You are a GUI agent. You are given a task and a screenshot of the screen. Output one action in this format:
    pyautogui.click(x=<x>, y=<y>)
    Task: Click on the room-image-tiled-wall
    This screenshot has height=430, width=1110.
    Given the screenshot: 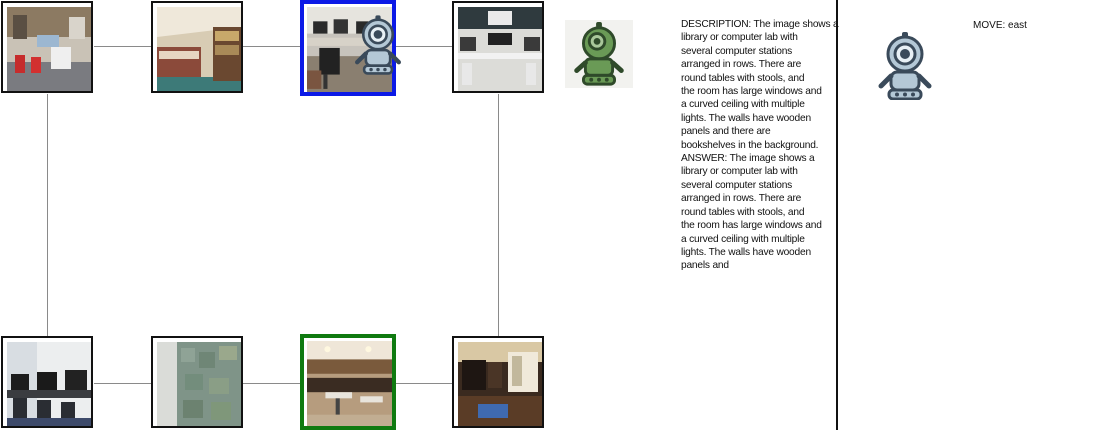 What is the action you would take?
    pyautogui.click(x=199, y=384)
    